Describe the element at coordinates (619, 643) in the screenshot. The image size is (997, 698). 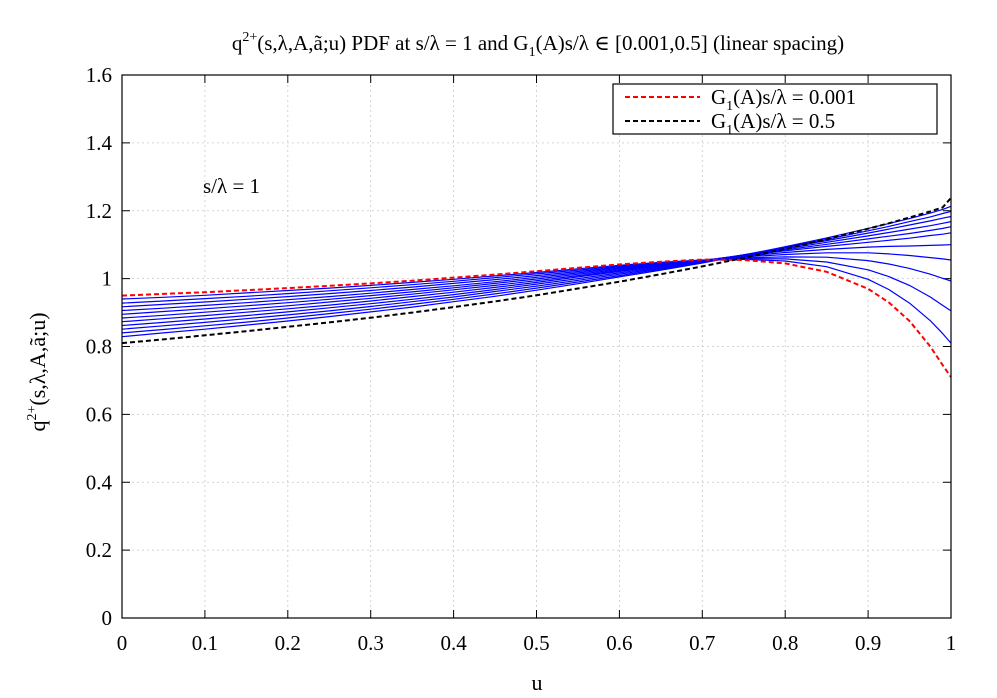
I see `x-tick-label: 0.6` at that location.